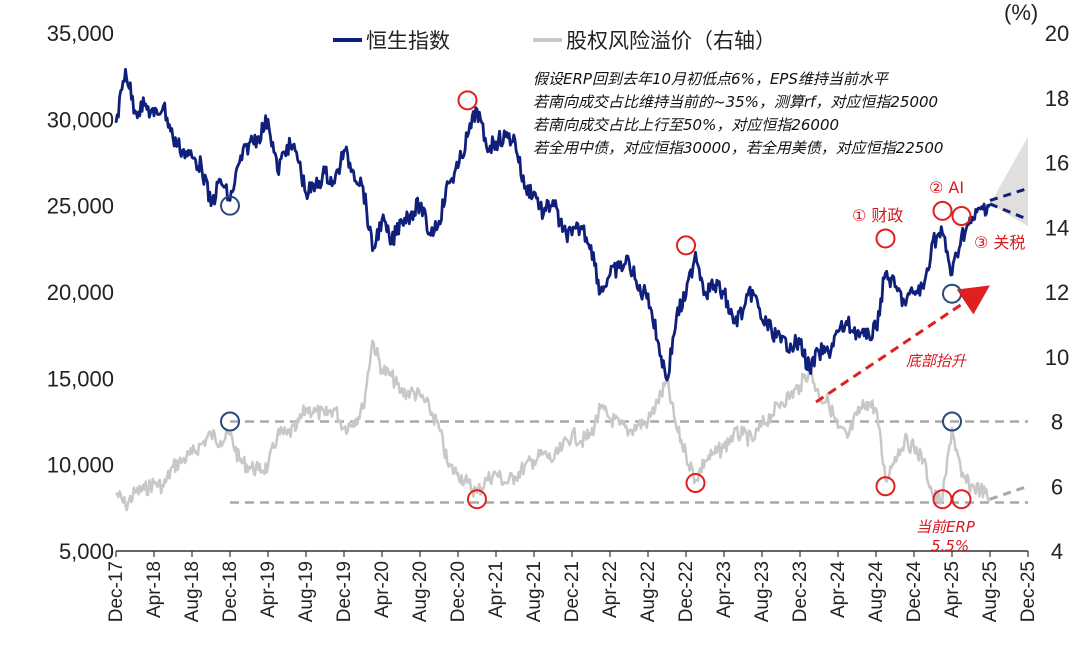  What do you see at coordinates (458, 591) in the screenshot?
I see `x-tick-label-Dec-20: Dec-20` at bounding box center [458, 591].